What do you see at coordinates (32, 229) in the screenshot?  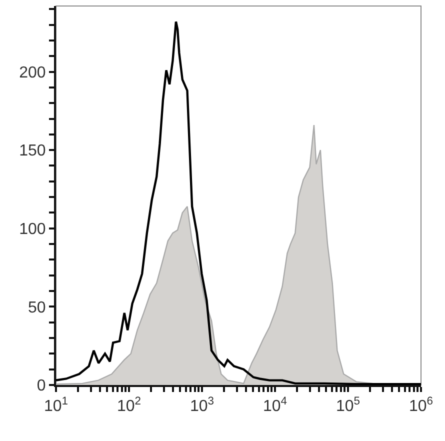 I see `y-tick-label: 100` at bounding box center [32, 229].